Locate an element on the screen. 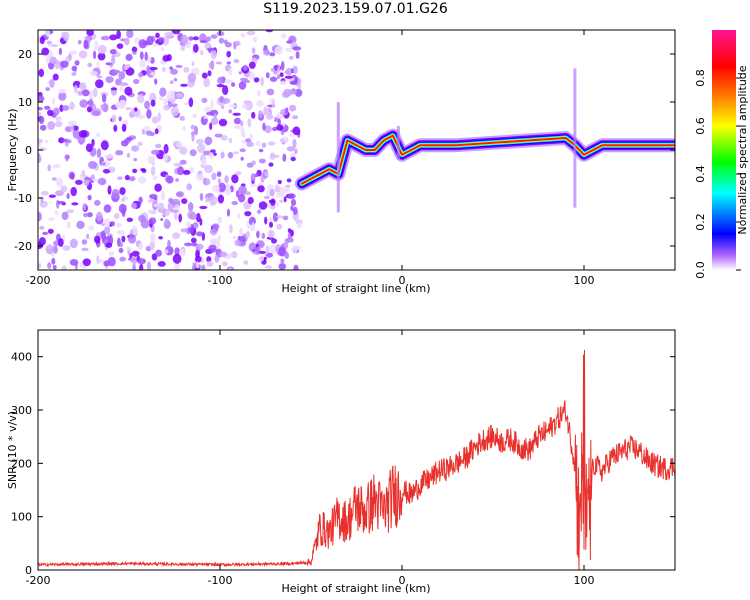  y-tick-label: 200 is located at coordinates (21, 463).